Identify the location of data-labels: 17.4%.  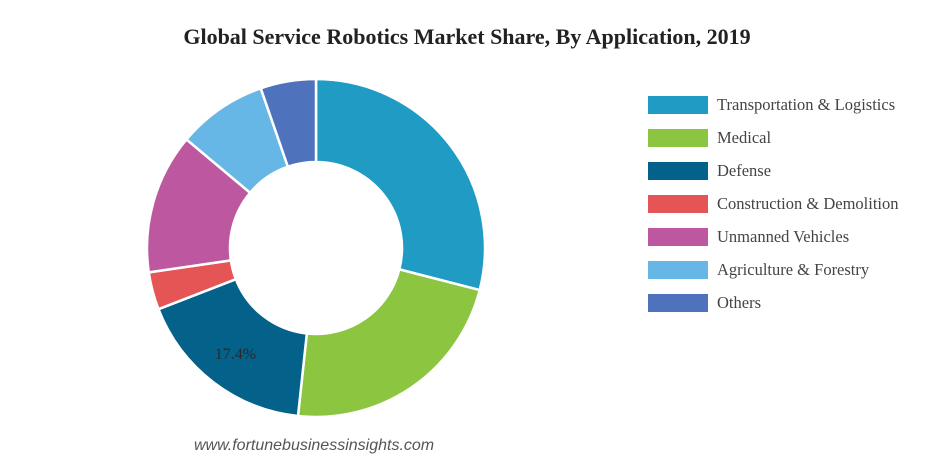
(235, 354).